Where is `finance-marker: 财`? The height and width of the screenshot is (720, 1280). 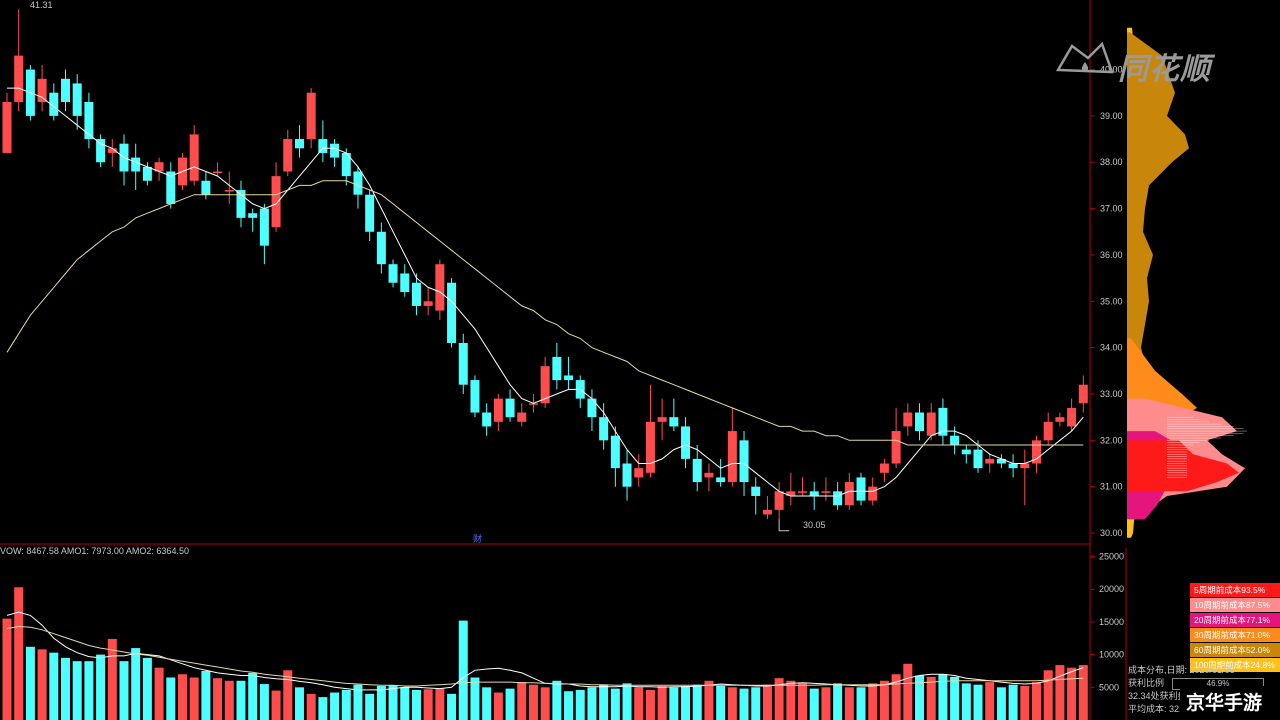 finance-marker: 财 is located at coordinates (478, 539).